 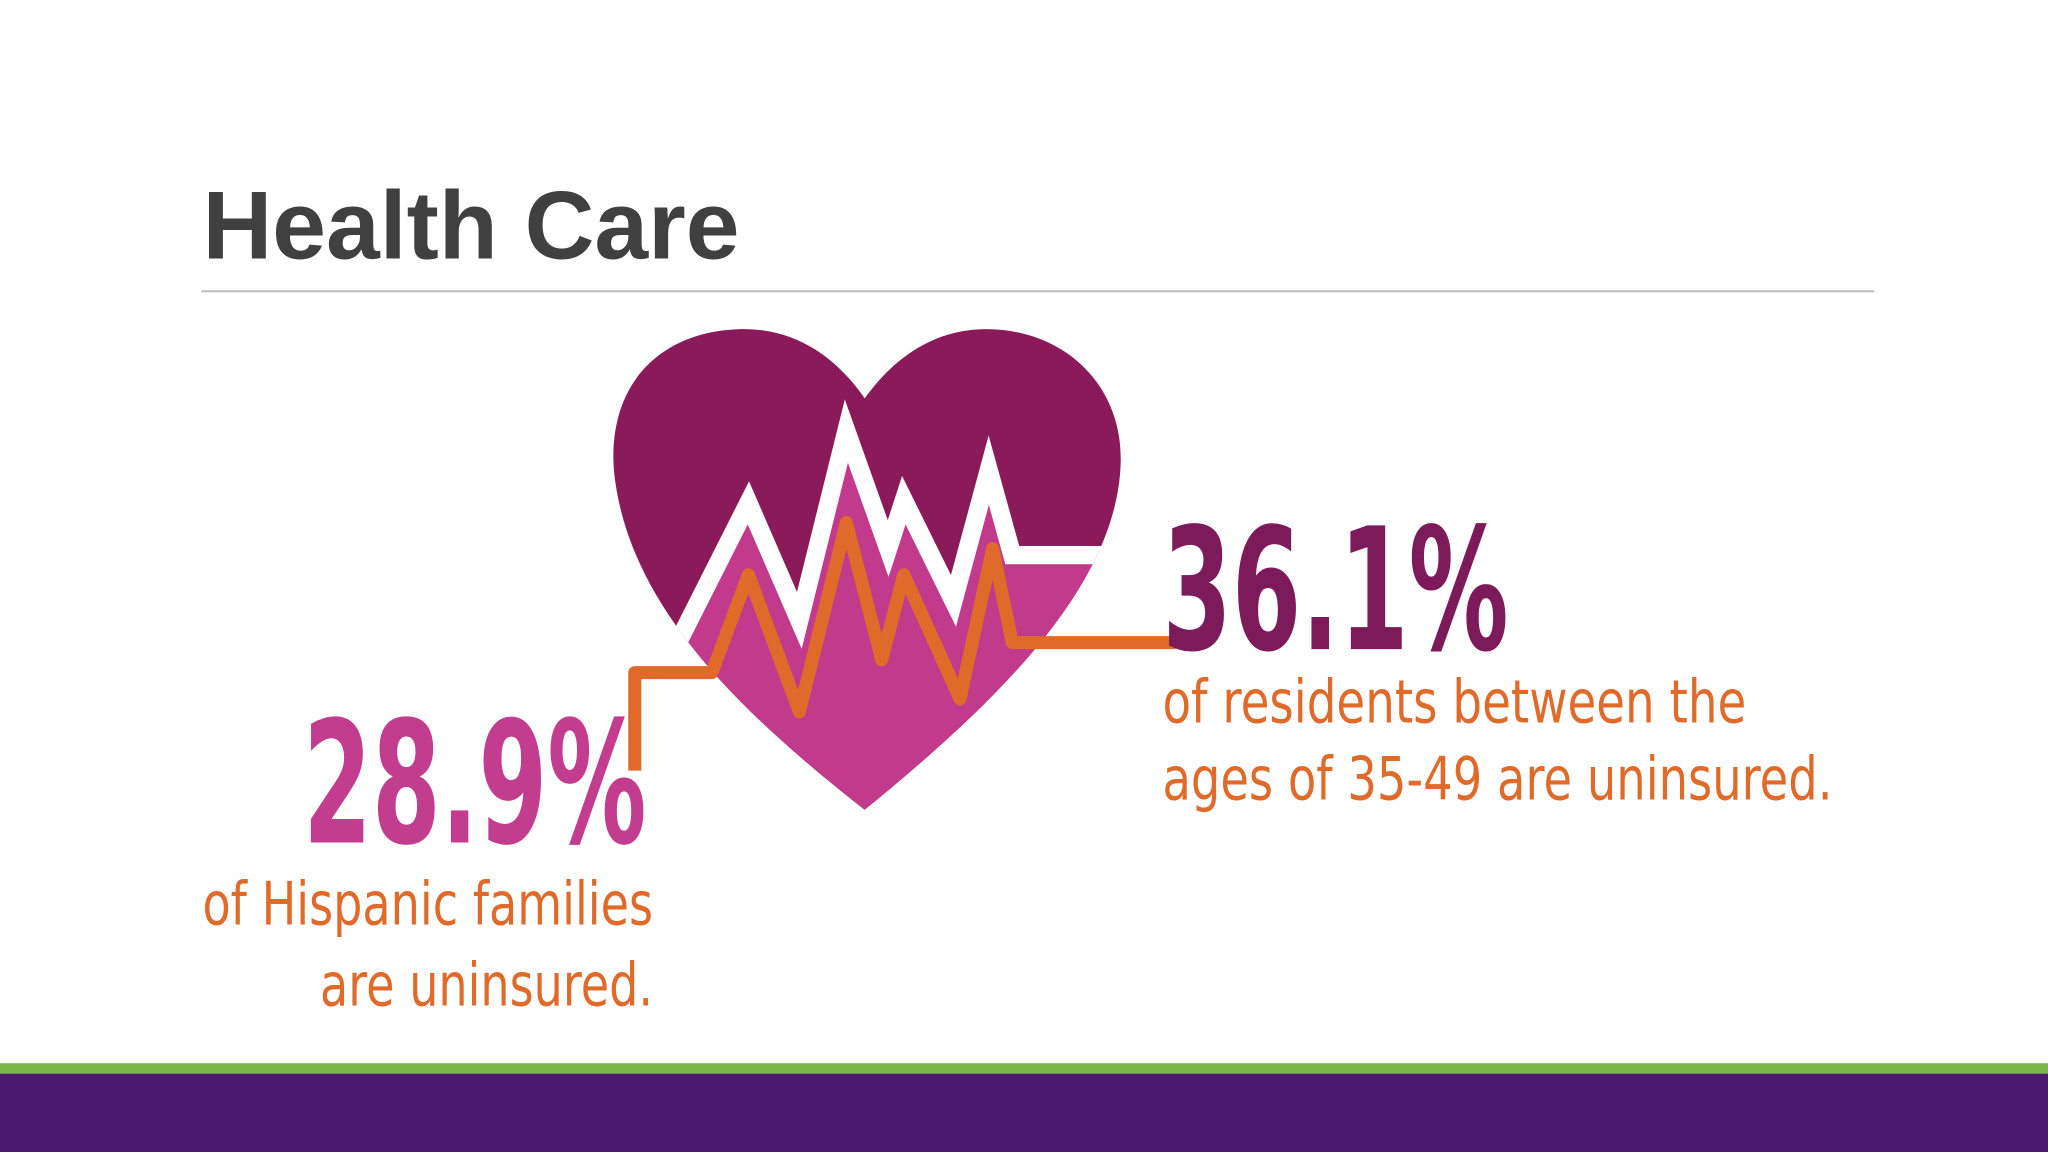 What do you see at coordinates (1497, 779) in the screenshot?
I see `stat-text: ages of 35-49 are uninsured.` at bounding box center [1497, 779].